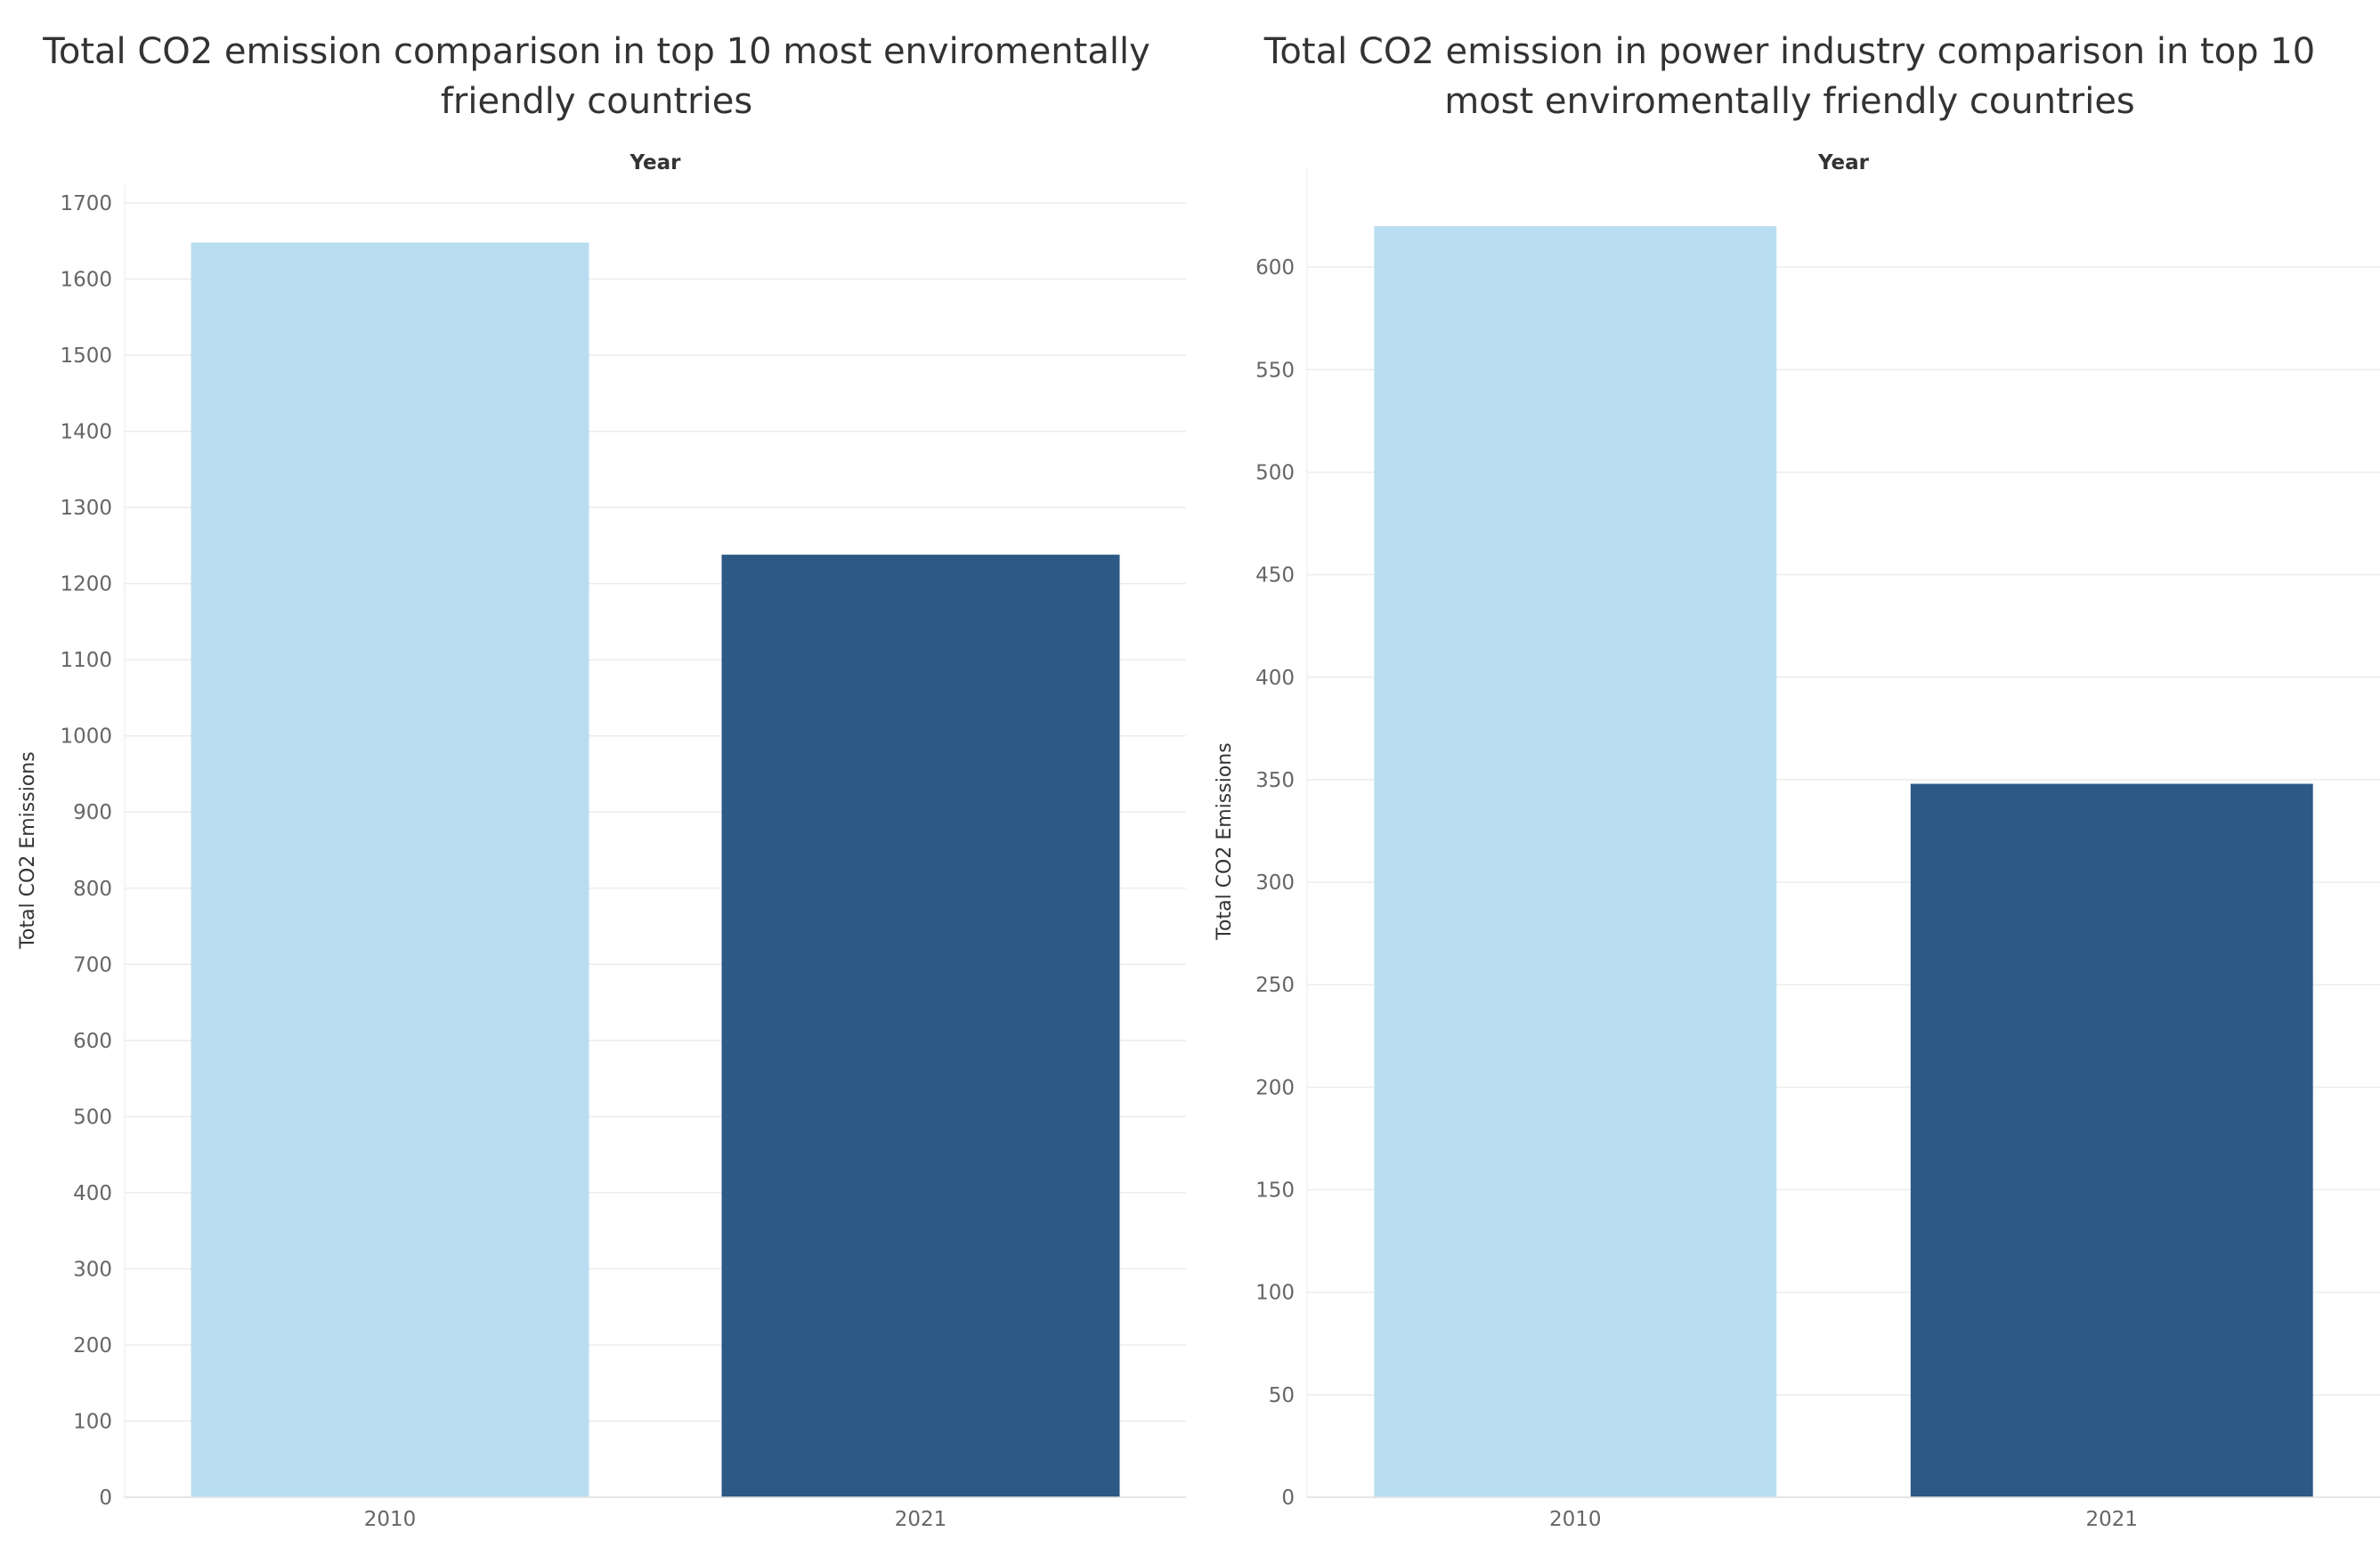  I want to click on y-tick-label: 1500, so click(86, 356).